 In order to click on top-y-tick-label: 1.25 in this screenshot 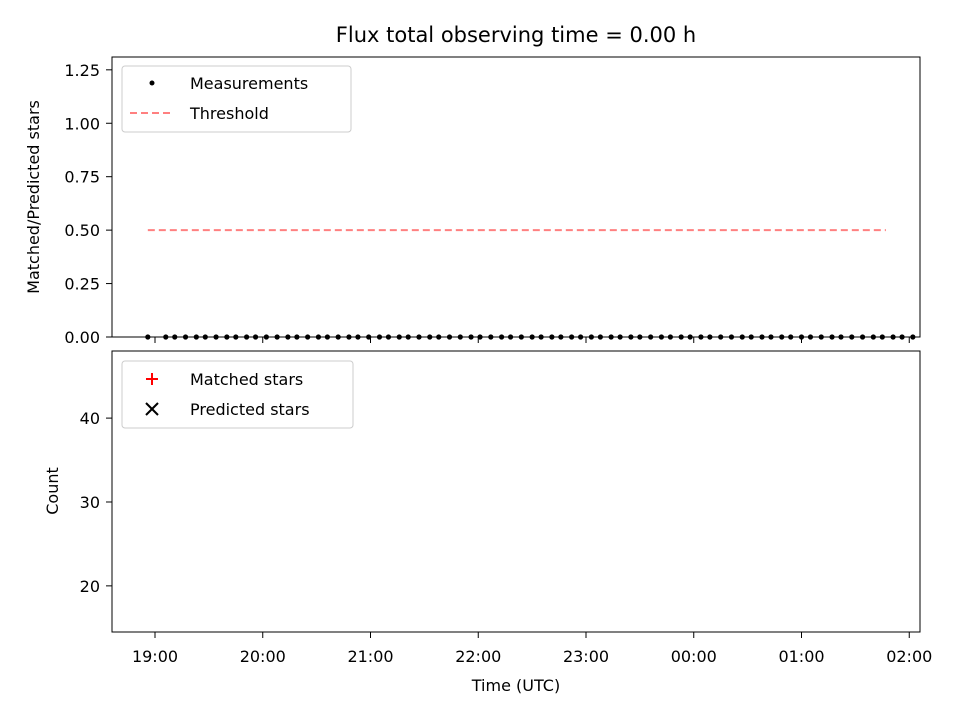, I will do `click(82, 70)`.